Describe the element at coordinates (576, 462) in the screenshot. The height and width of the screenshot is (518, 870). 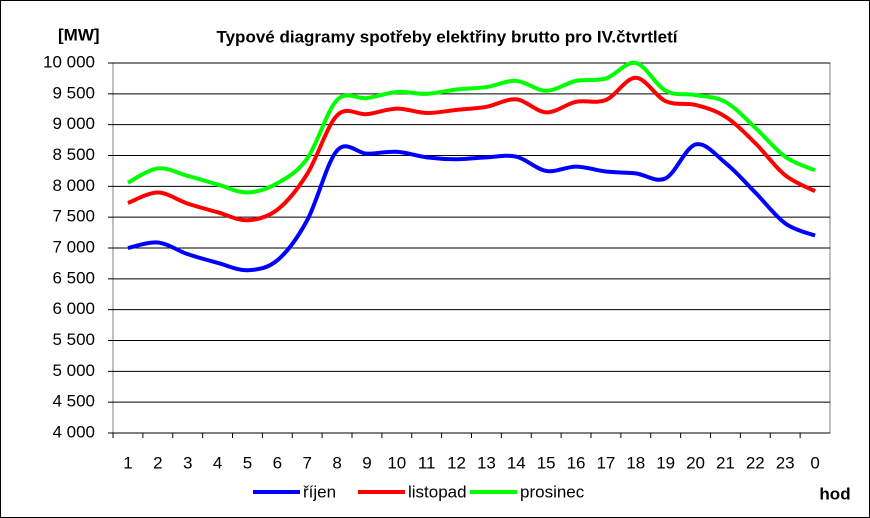
I see `x-tick-label: 16` at that location.